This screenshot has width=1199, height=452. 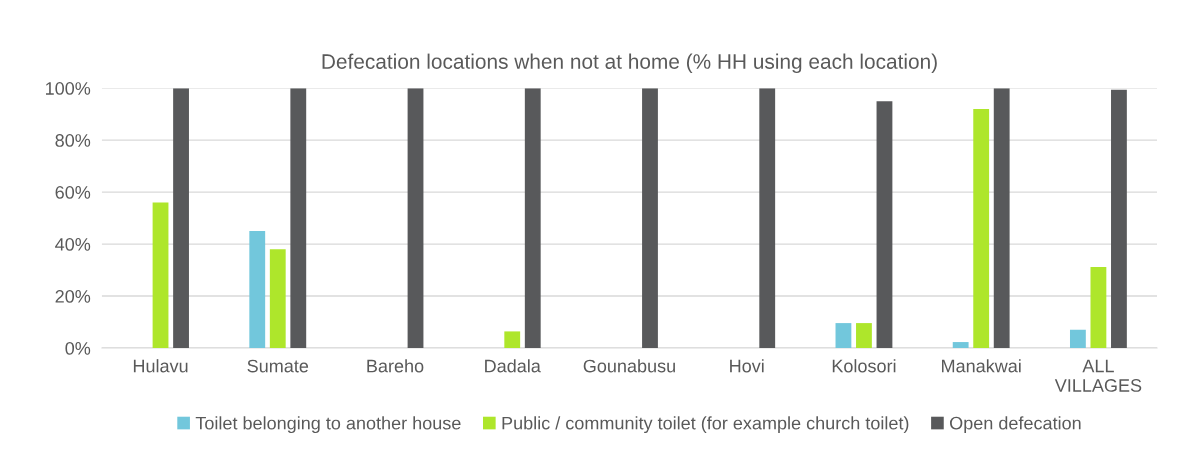 I want to click on x-tick-label: Hulavu, so click(x=160, y=366).